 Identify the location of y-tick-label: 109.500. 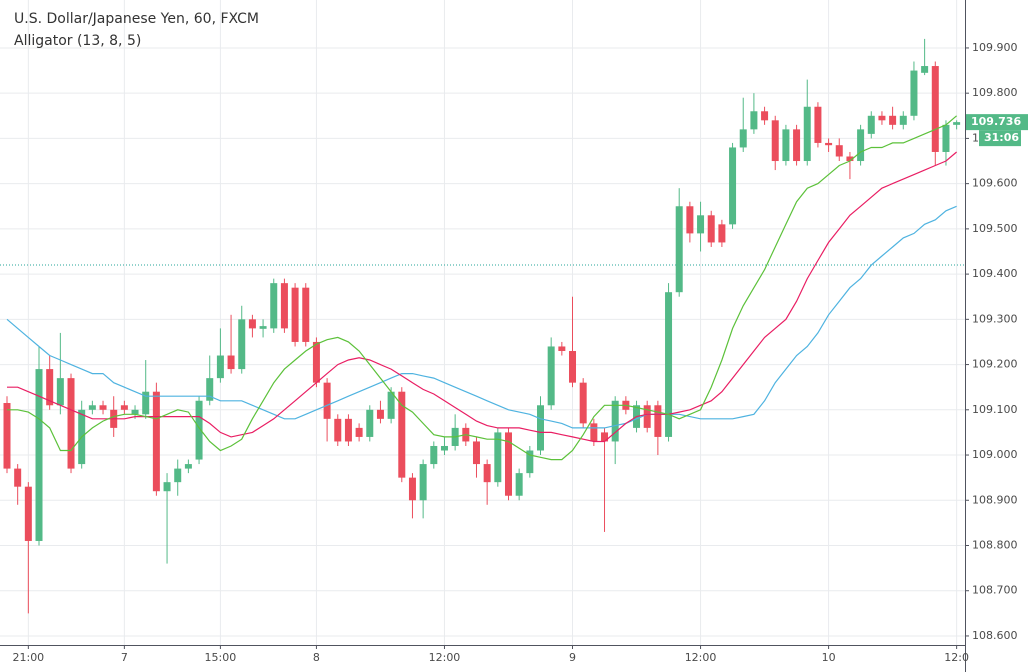
(995, 228).